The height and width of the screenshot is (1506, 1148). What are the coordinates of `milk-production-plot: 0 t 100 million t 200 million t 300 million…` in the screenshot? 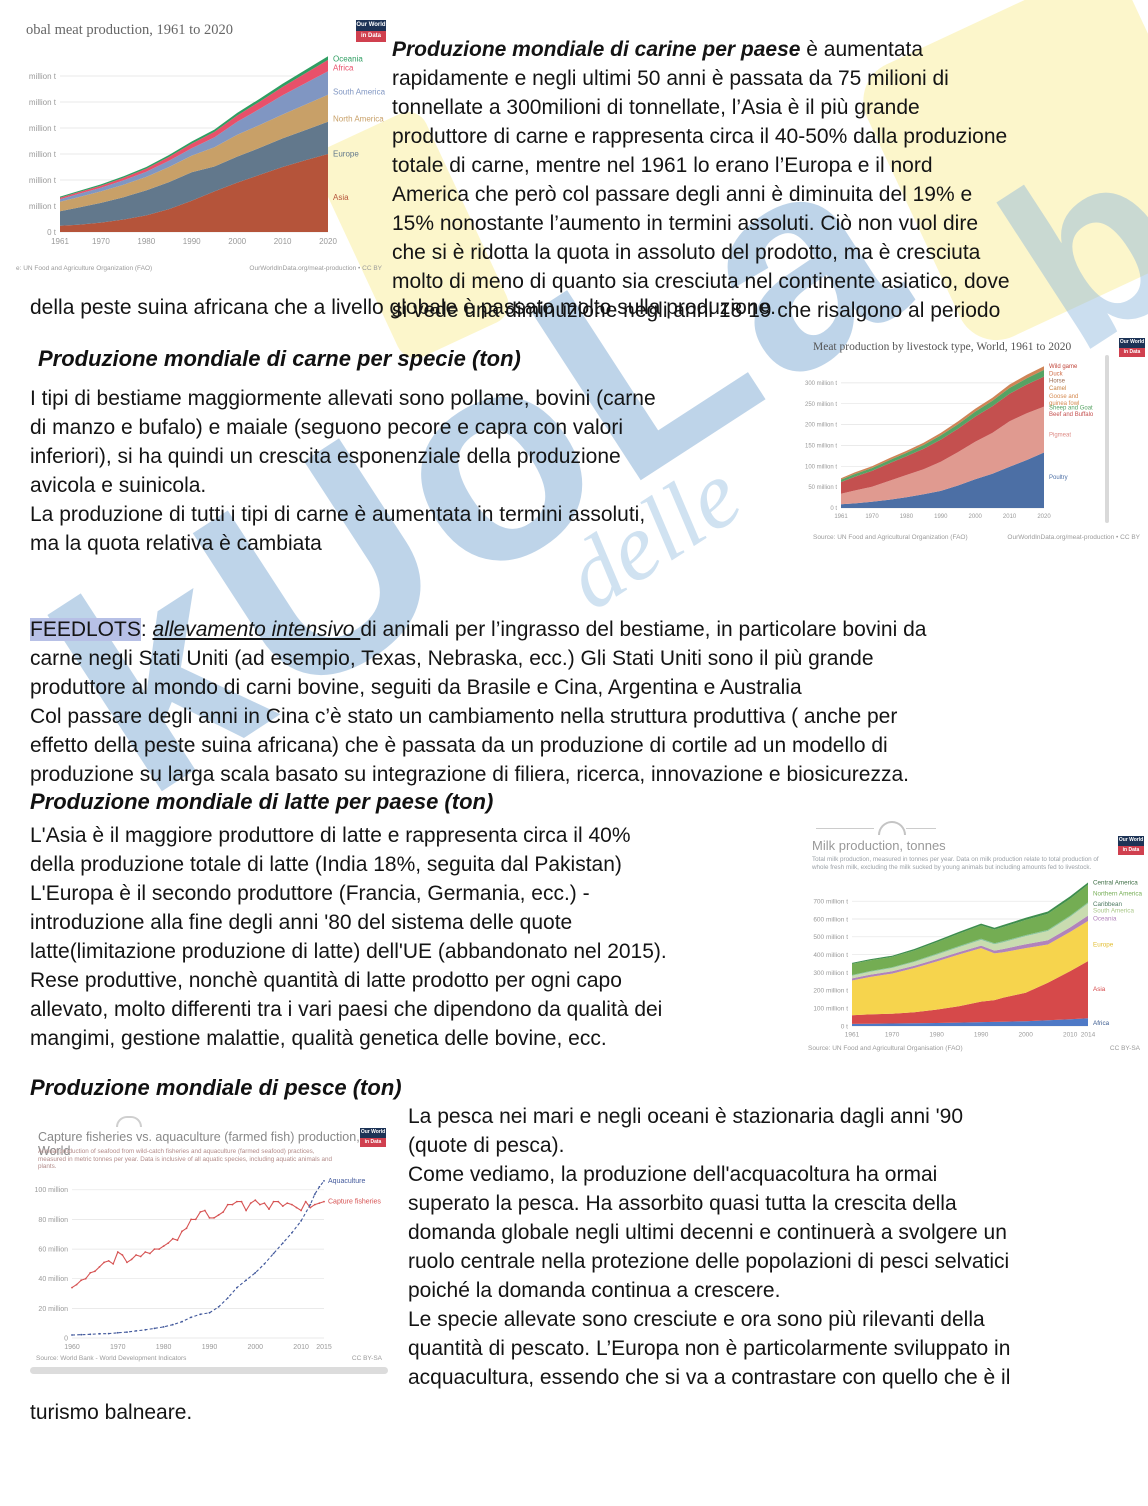 It's located at (977, 959).